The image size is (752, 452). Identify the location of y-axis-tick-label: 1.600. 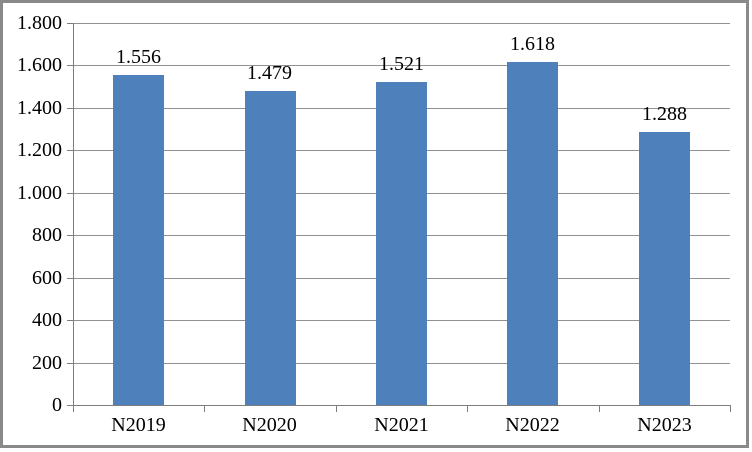
(39, 65).